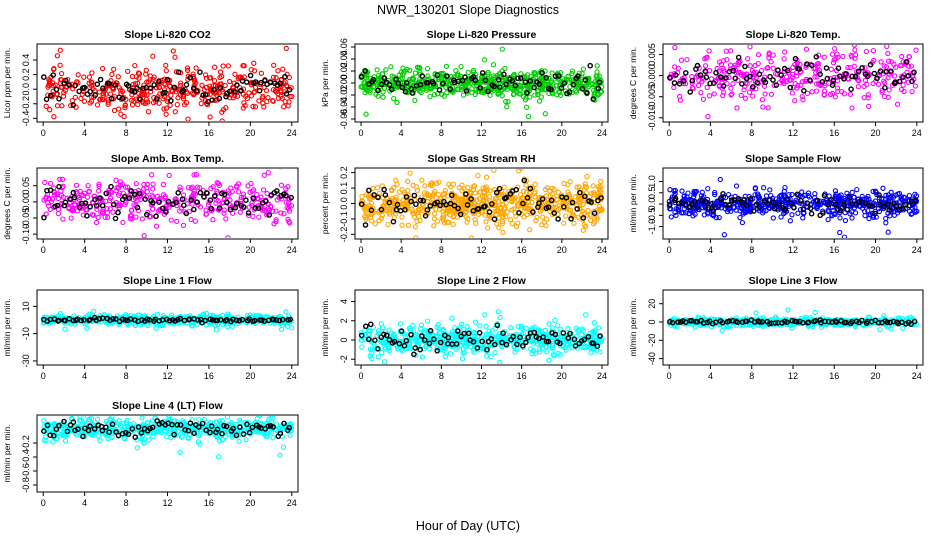 The width and height of the screenshot is (936, 540). Describe the element at coordinates (167, 133) in the screenshot. I see `x-tick-label: 12` at that location.